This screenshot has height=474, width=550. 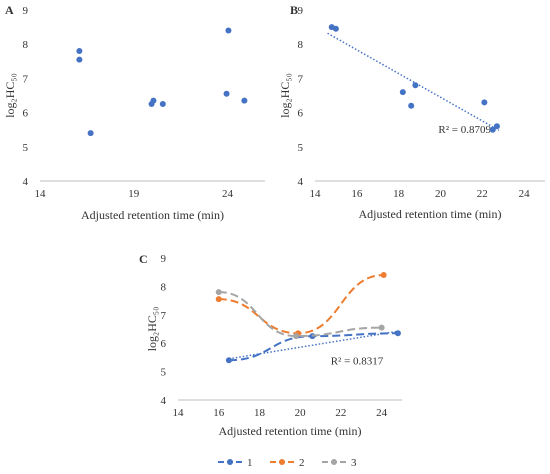 I want to click on trendline, so click(x=413, y=82).